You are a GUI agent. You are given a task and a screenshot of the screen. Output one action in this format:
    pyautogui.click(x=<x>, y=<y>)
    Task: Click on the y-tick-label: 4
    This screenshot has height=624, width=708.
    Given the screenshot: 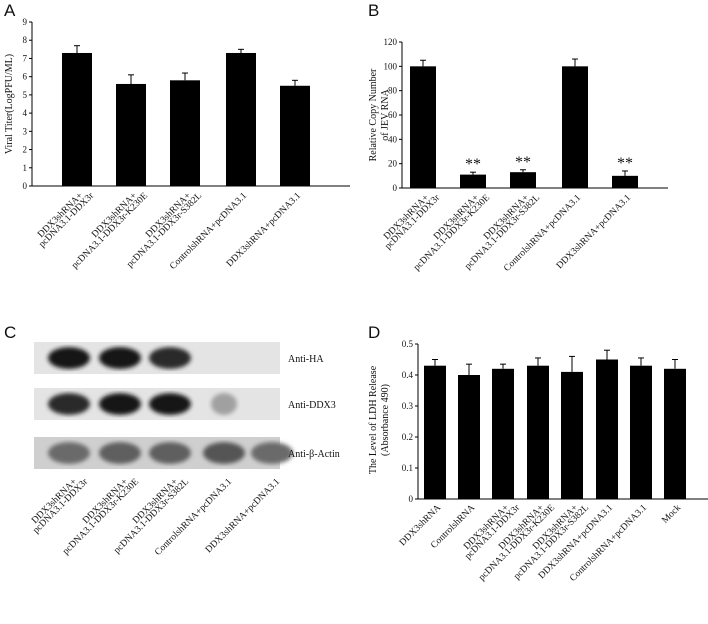 What is the action you would take?
    pyautogui.click(x=25, y=113)
    